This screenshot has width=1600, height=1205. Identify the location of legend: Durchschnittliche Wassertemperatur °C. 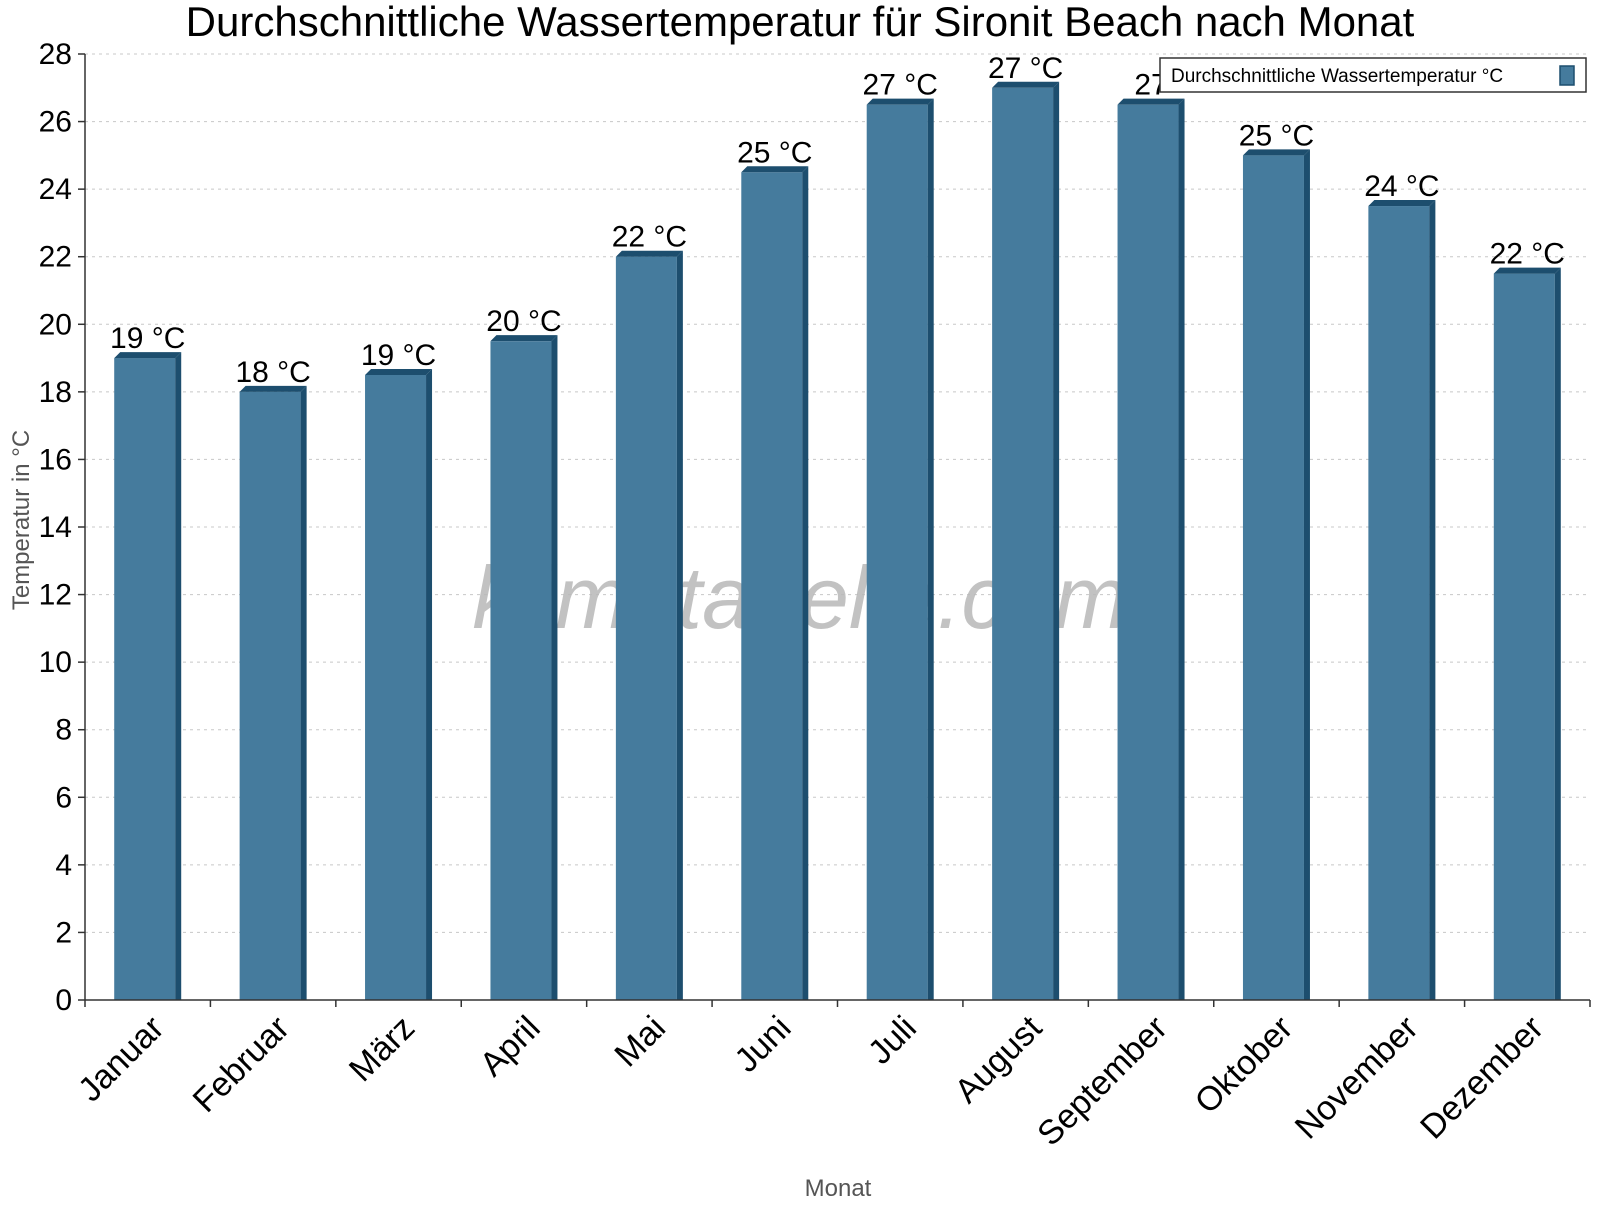
(1373, 75).